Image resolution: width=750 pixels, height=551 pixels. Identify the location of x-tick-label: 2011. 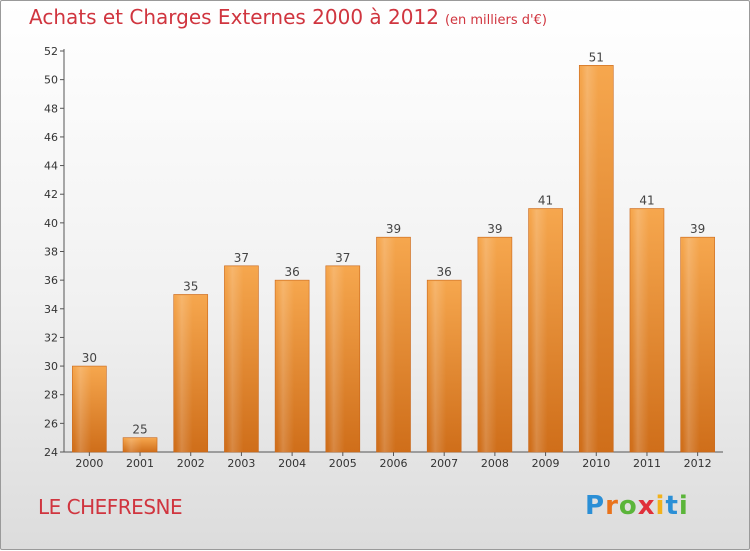
(647, 463).